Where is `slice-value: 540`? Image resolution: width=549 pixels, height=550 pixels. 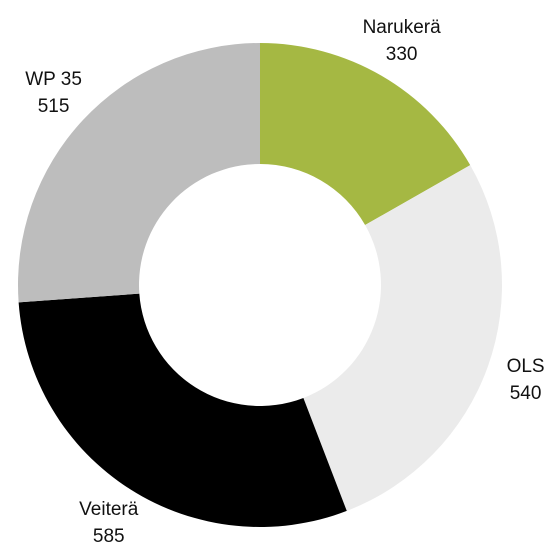 slice-value: 540 is located at coordinates (526, 393).